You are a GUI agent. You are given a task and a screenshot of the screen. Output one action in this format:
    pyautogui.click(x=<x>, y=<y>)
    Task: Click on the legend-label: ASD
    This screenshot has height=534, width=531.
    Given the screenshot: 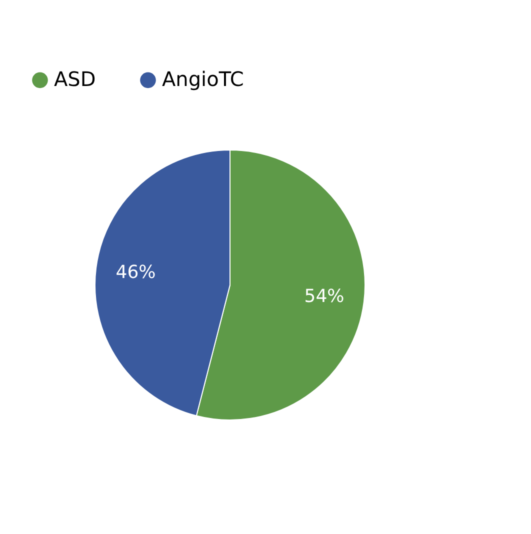 What is the action you would take?
    pyautogui.click(x=75, y=79)
    